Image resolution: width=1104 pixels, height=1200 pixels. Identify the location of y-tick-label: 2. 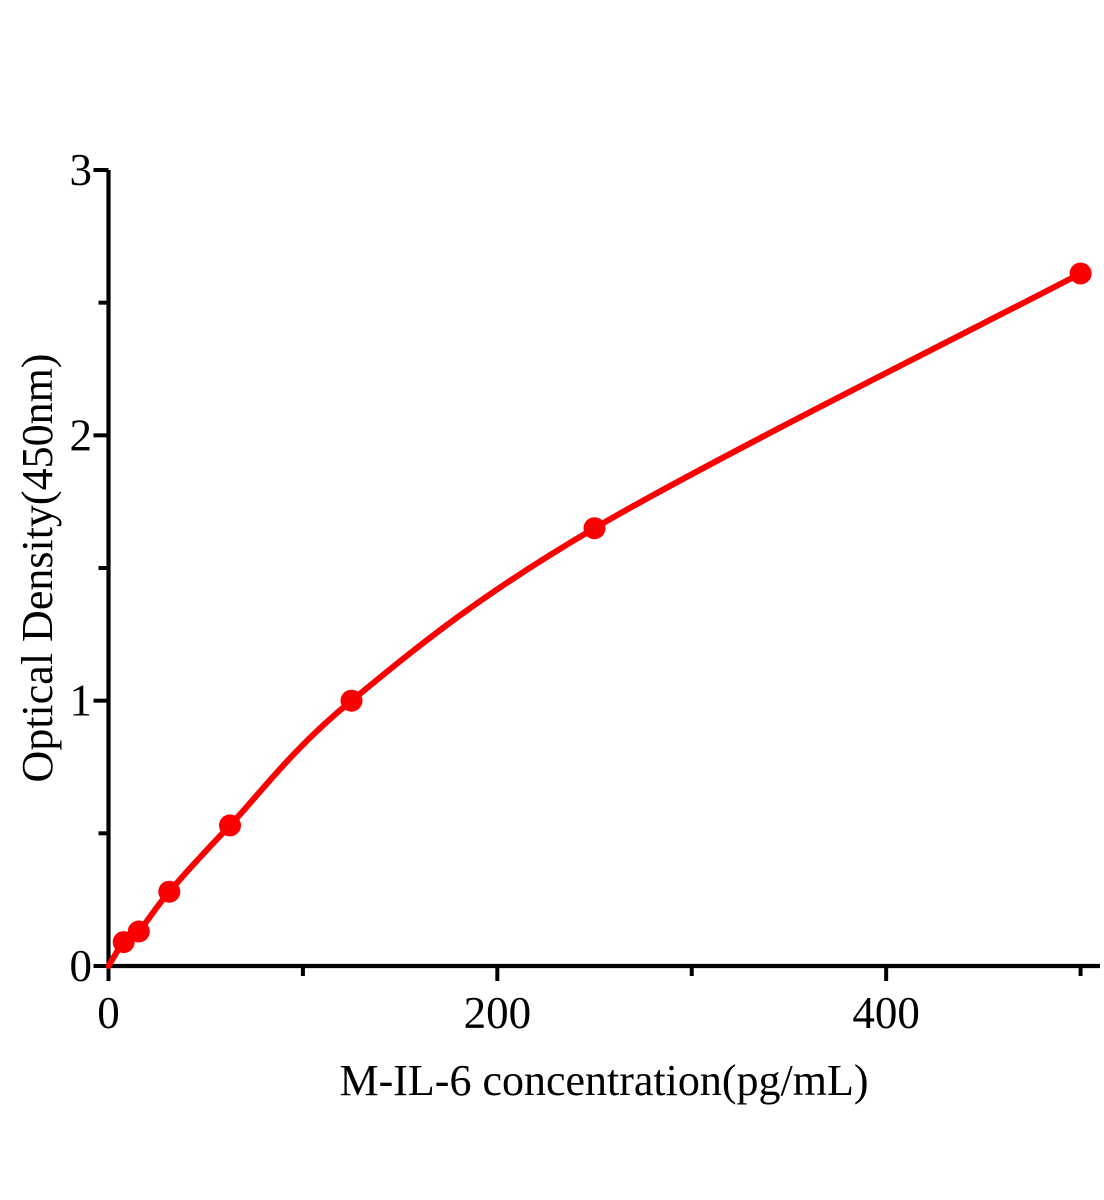
(81, 435).